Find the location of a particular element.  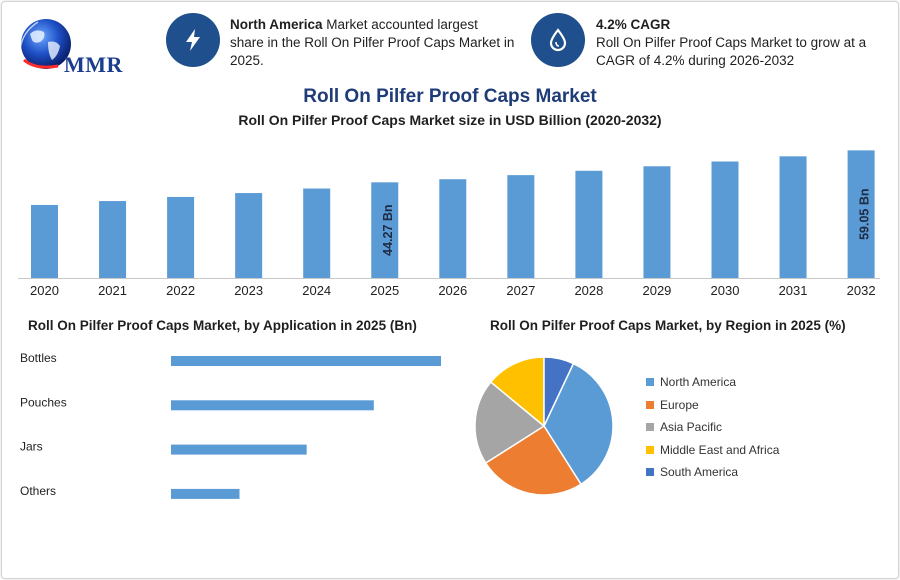

bar-2024 is located at coordinates (317, 233).